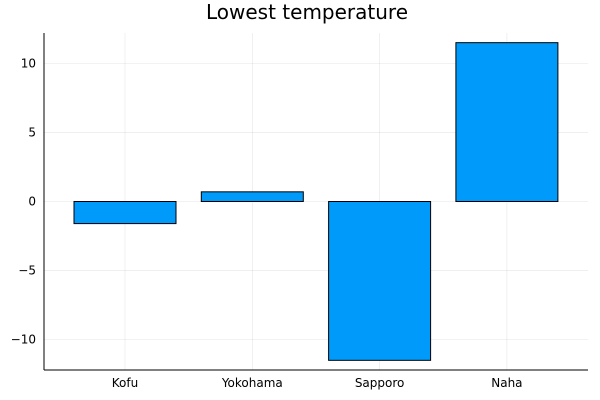 This screenshot has height=400, width=600. What do you see at coordinates (32, 132) in the screenshot?
I see `y-tick-label: 5` at bounding box center [32, 132].